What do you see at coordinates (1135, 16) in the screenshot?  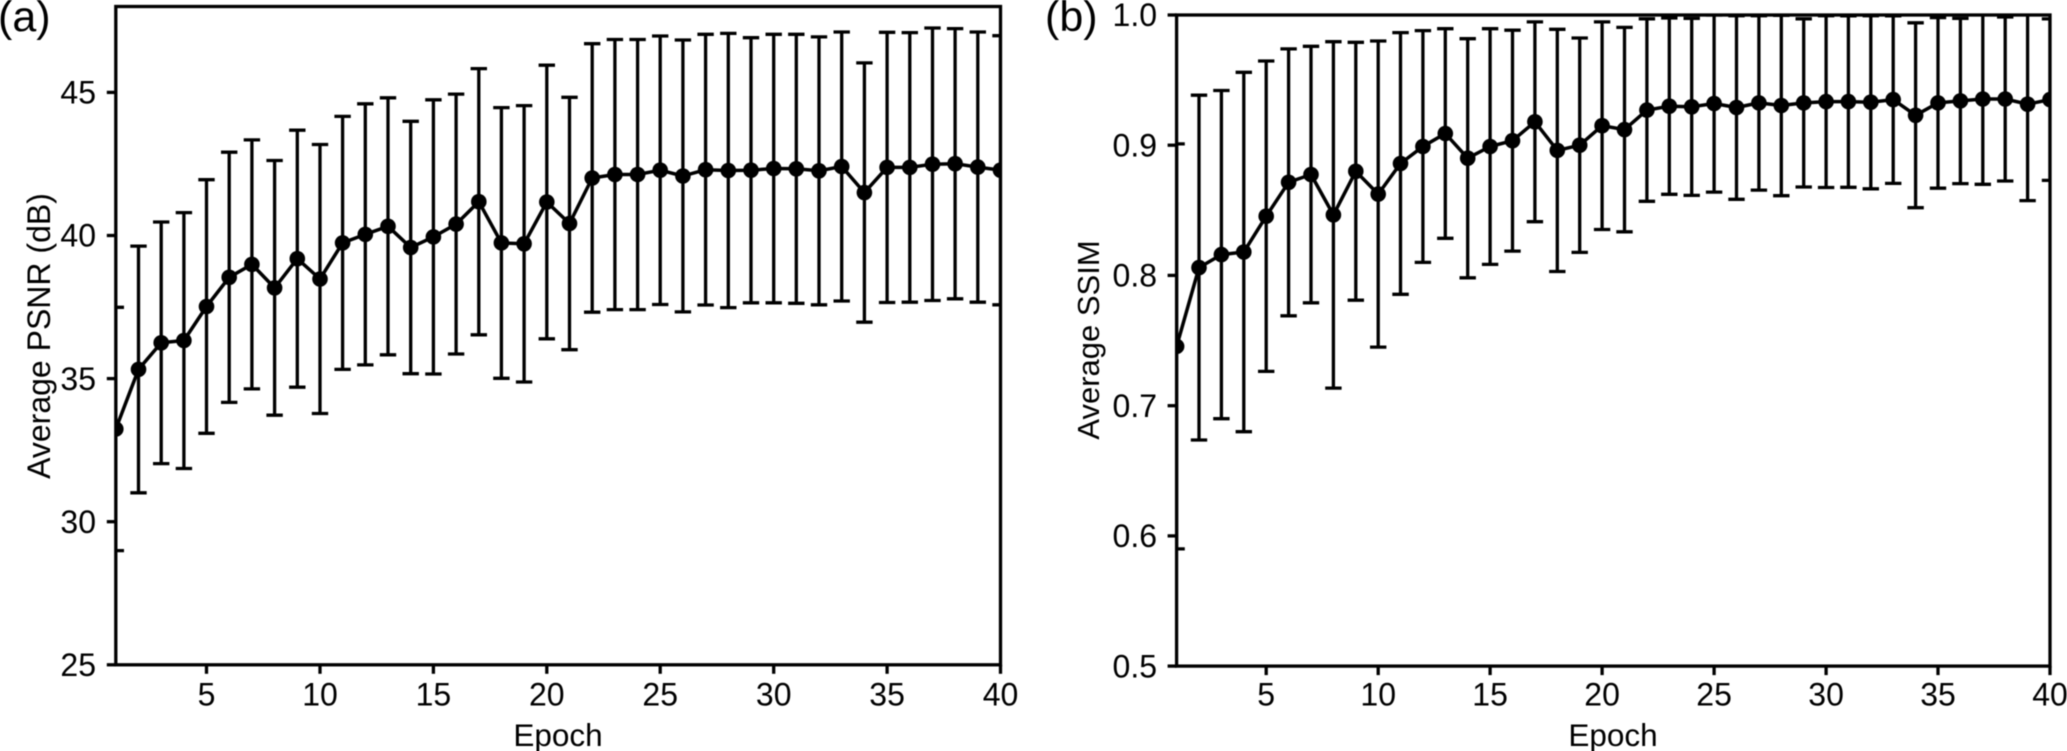 I see `svg-text: 1.0` at bounding box center [1135, 16].